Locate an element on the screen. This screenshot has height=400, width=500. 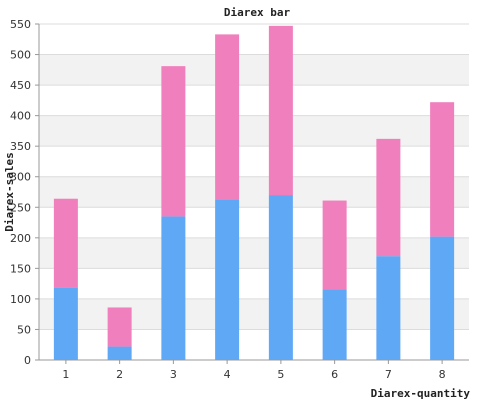
y-tick-label: 550 is located at coordinates (20, 24).